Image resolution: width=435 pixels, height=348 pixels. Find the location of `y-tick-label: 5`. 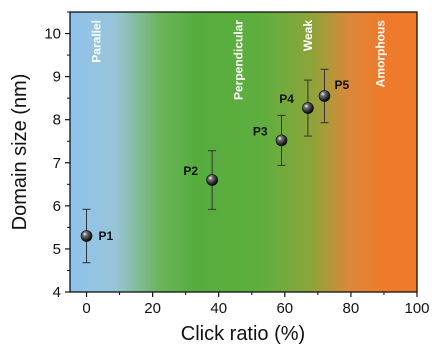

y-tick-label: 5 is located at coordinates (57, 249).